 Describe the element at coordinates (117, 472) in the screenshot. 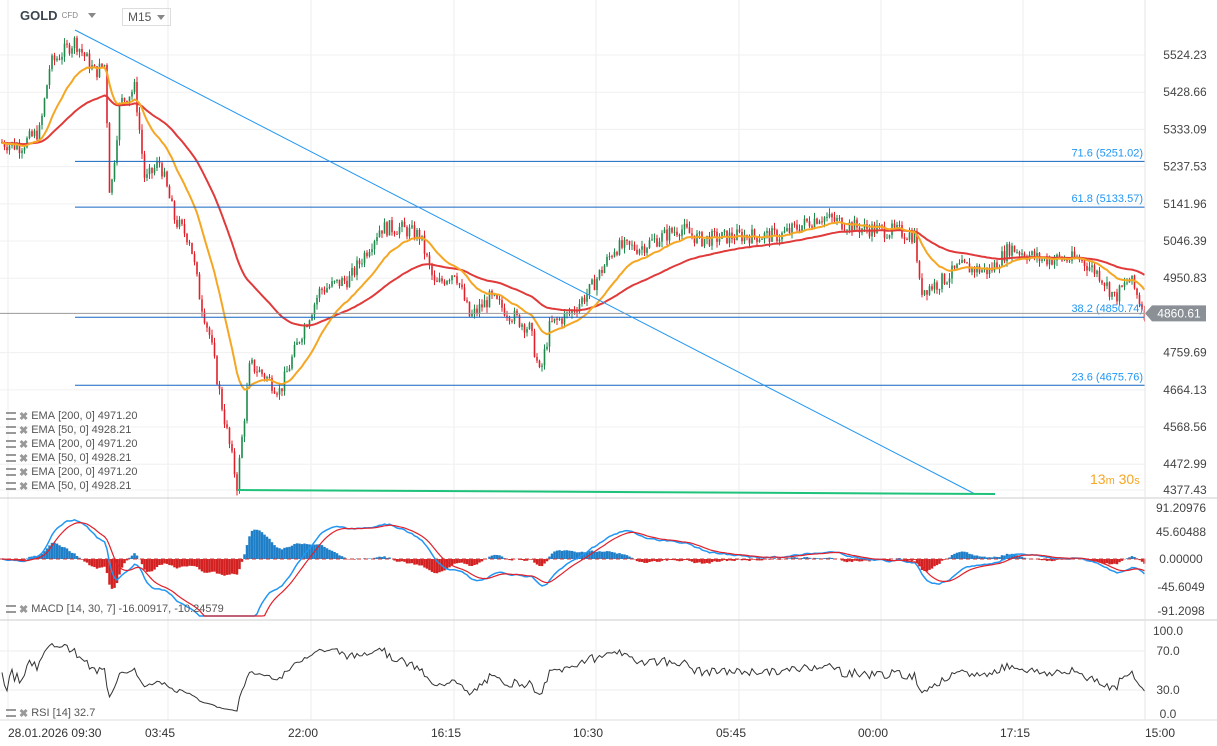

I see `legend-value: 4971.20` at that location.